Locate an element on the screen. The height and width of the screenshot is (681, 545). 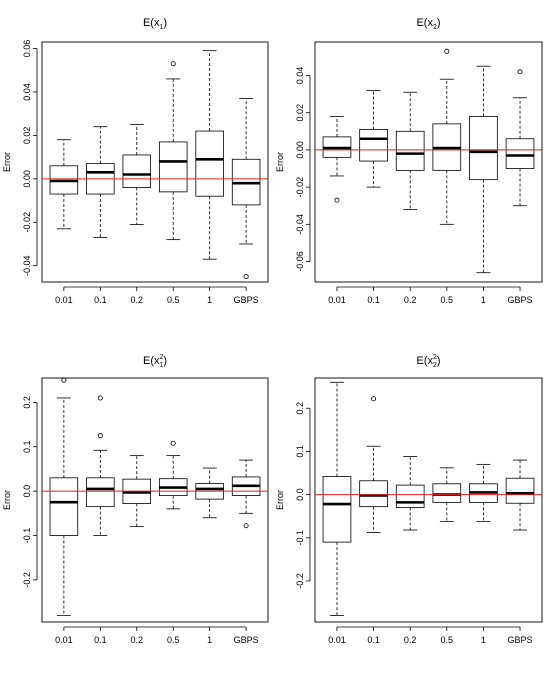
panel-title: E(x1) is located at coordinates (155, 24).